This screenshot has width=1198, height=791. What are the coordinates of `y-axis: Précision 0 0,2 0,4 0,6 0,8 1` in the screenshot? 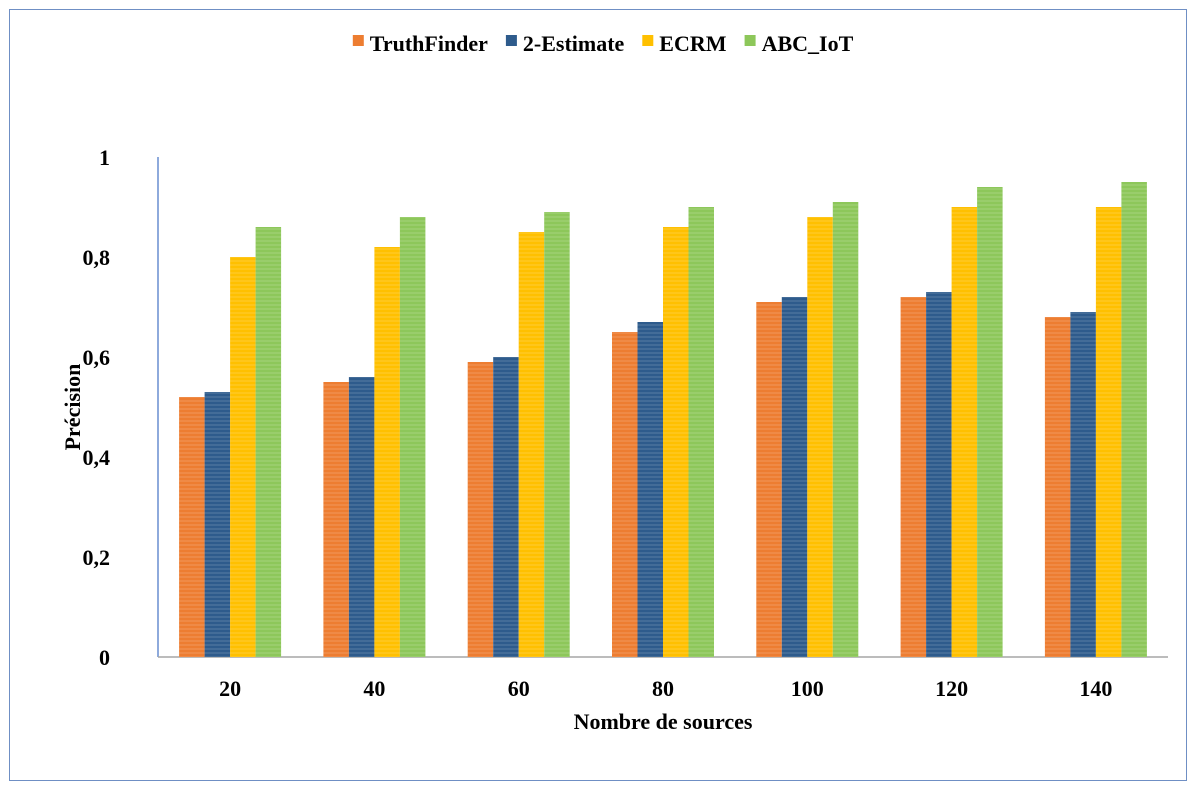 It's located at (109, 407).